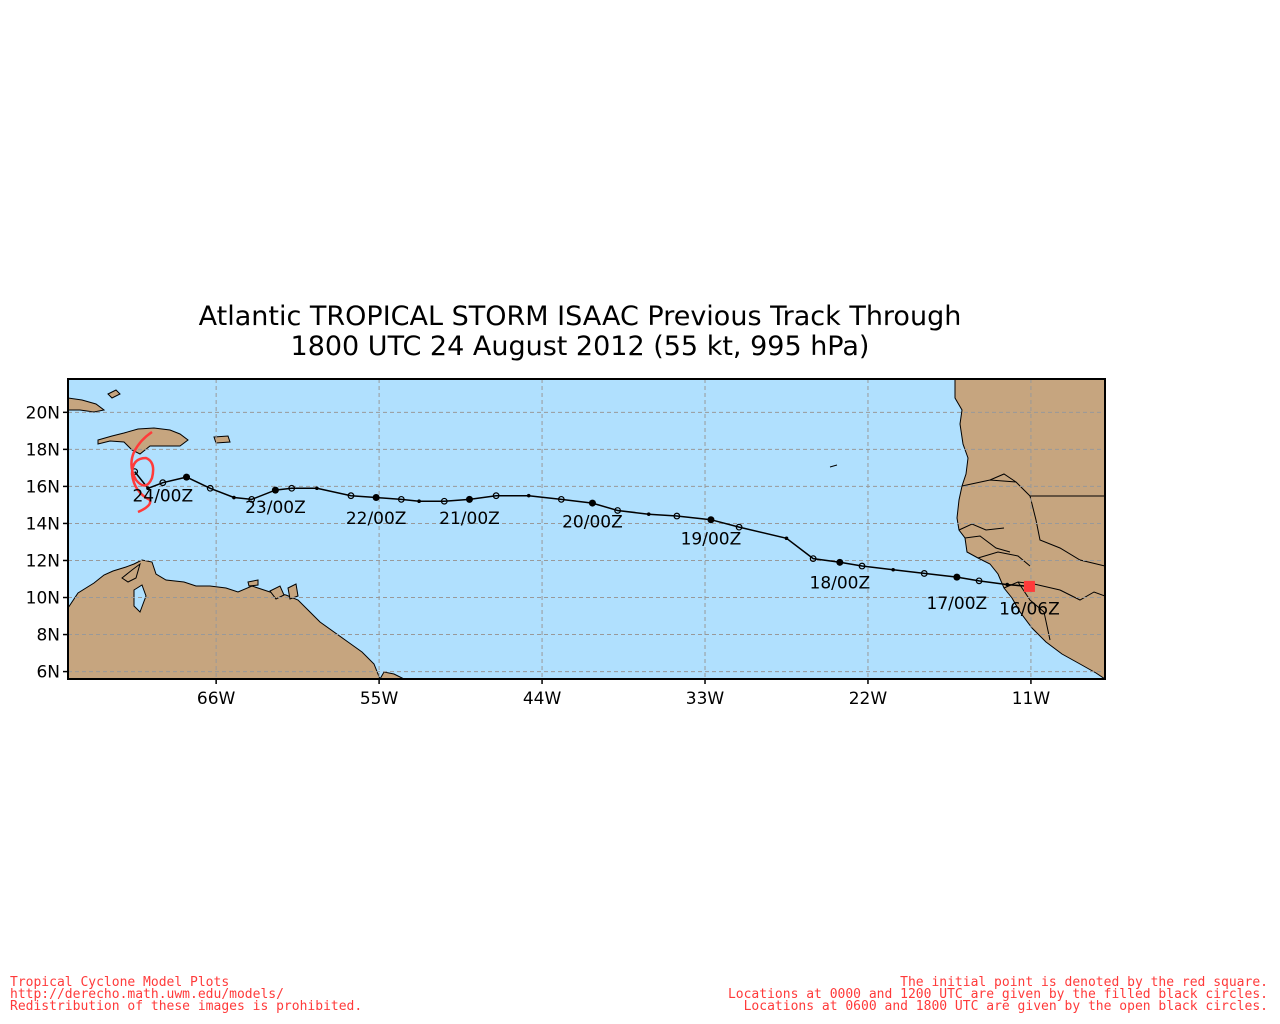 This screenshot has width=1280, height=1024. Describe the element at coordinates (140, 598) in the screenshot. I see `lake-maracaibo` at that location.